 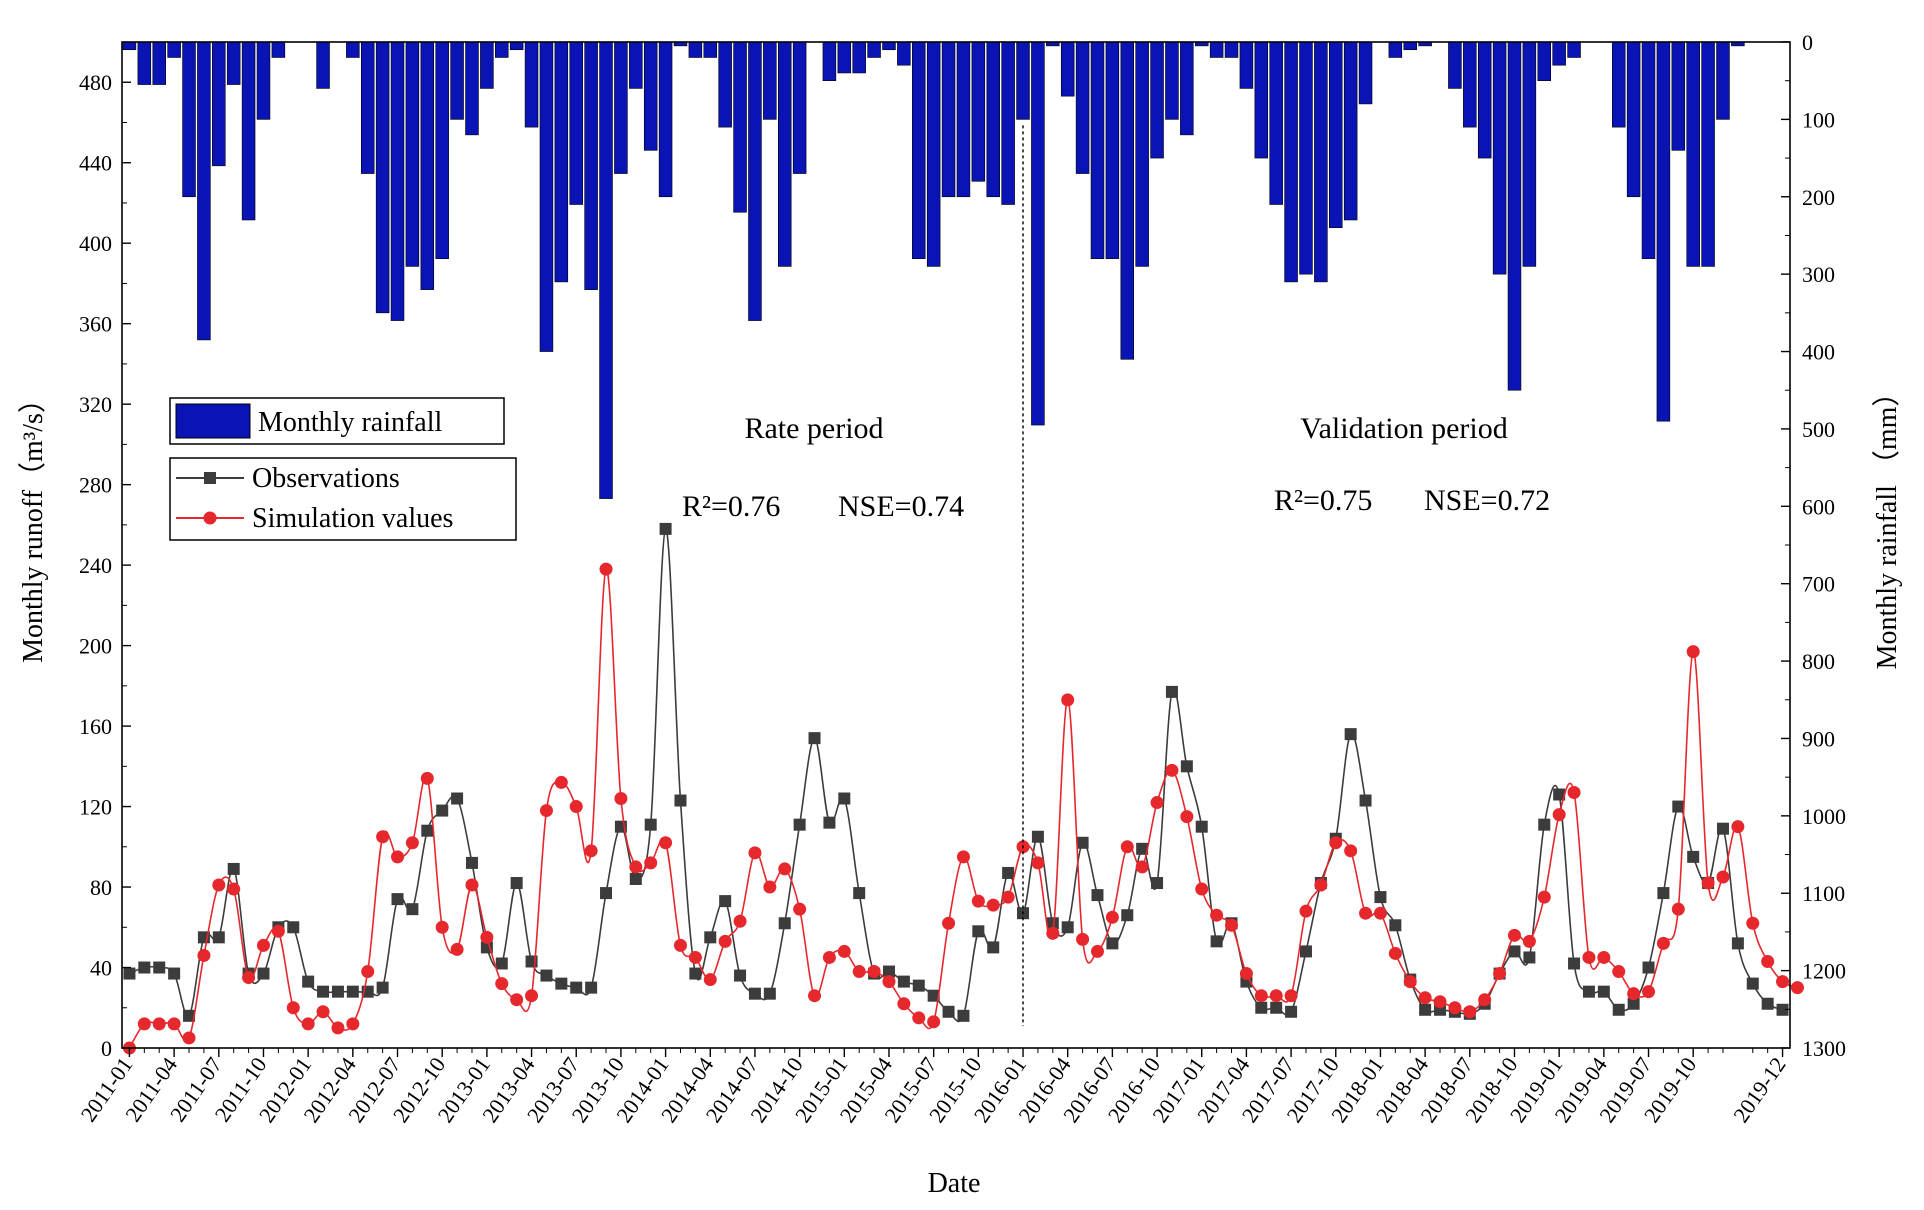 I want to click on legend-simulation-label: Simulation values, so click(x=352, y=518).